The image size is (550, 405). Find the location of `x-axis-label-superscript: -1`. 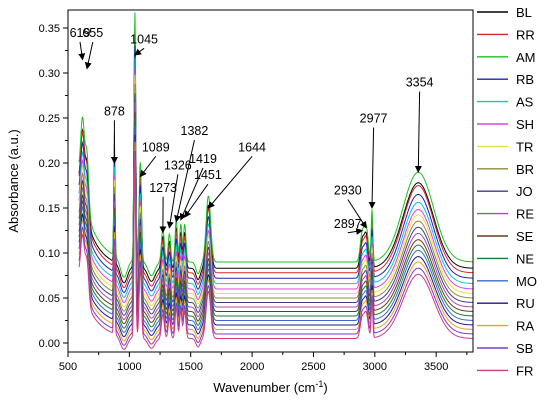

x-axis-label-superscript: -1 is located at coordinates (319, 384).